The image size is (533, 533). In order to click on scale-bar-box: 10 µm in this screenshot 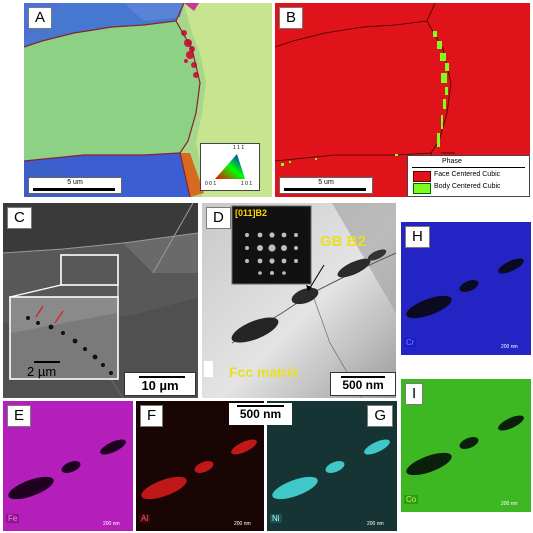, I will do `click(160, 384)`.